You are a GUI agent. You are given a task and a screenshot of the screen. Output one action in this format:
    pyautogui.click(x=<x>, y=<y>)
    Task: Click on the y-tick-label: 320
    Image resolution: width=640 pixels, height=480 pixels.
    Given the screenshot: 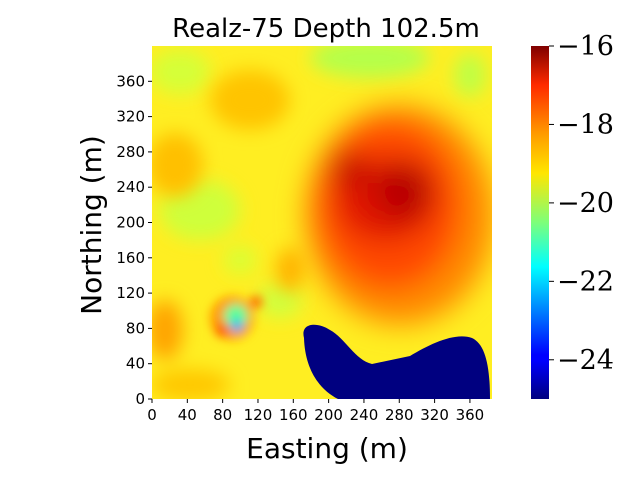 What is the action you would take?
    pyautogui.click(x=130, y=117)
    